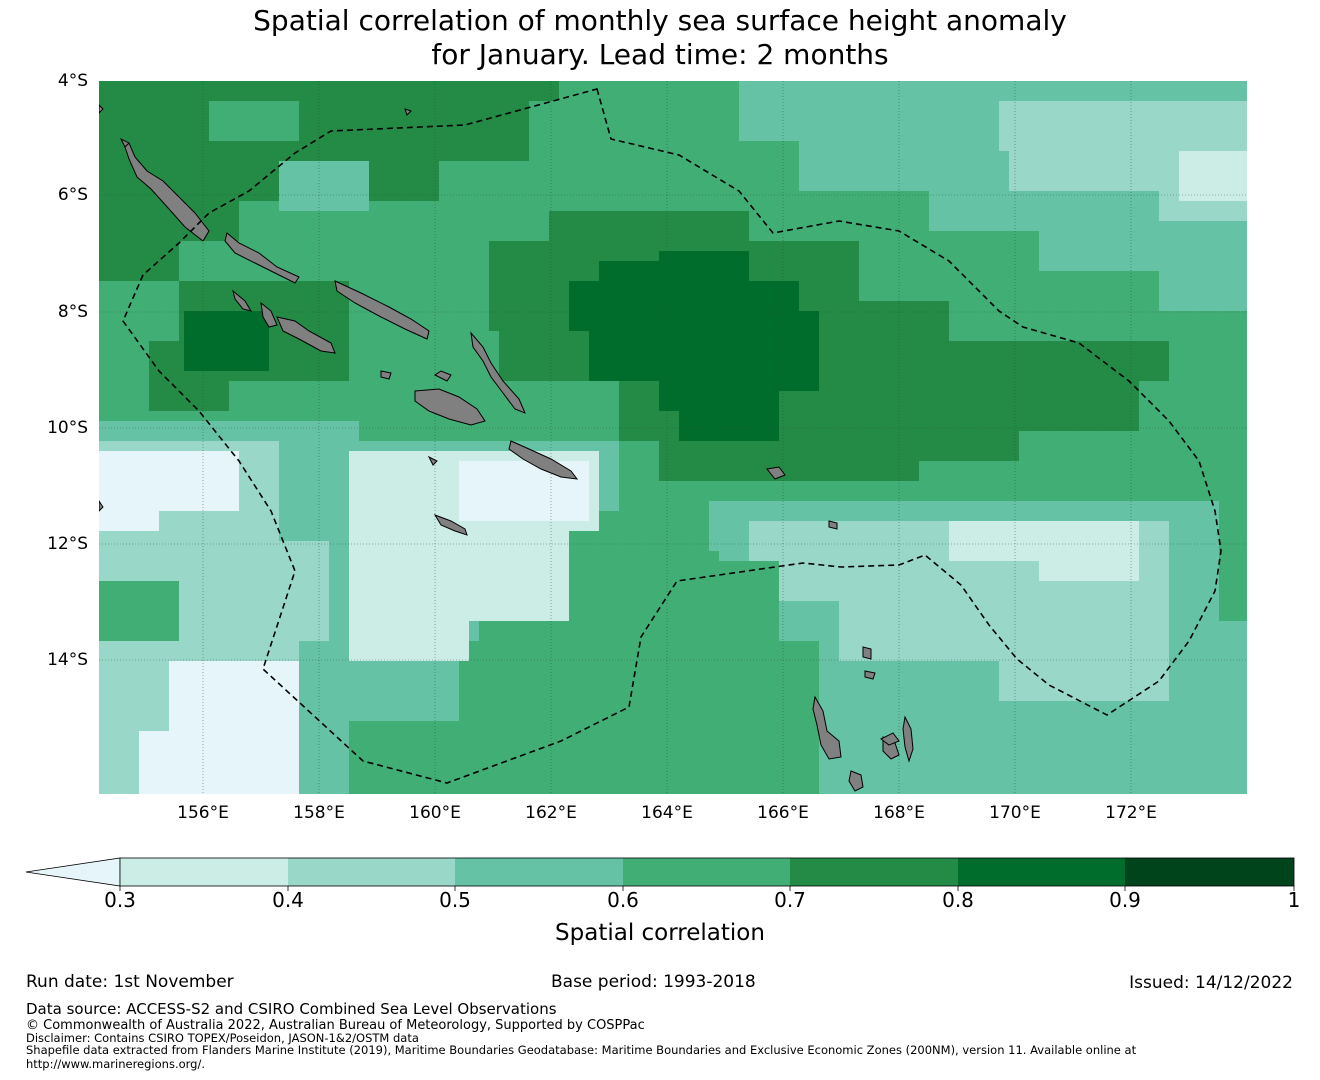 The image size is (1320, 1080). Describe the element at coordinates (219, 727) in the screenshot. I see `field-region-south-palest` at that location.